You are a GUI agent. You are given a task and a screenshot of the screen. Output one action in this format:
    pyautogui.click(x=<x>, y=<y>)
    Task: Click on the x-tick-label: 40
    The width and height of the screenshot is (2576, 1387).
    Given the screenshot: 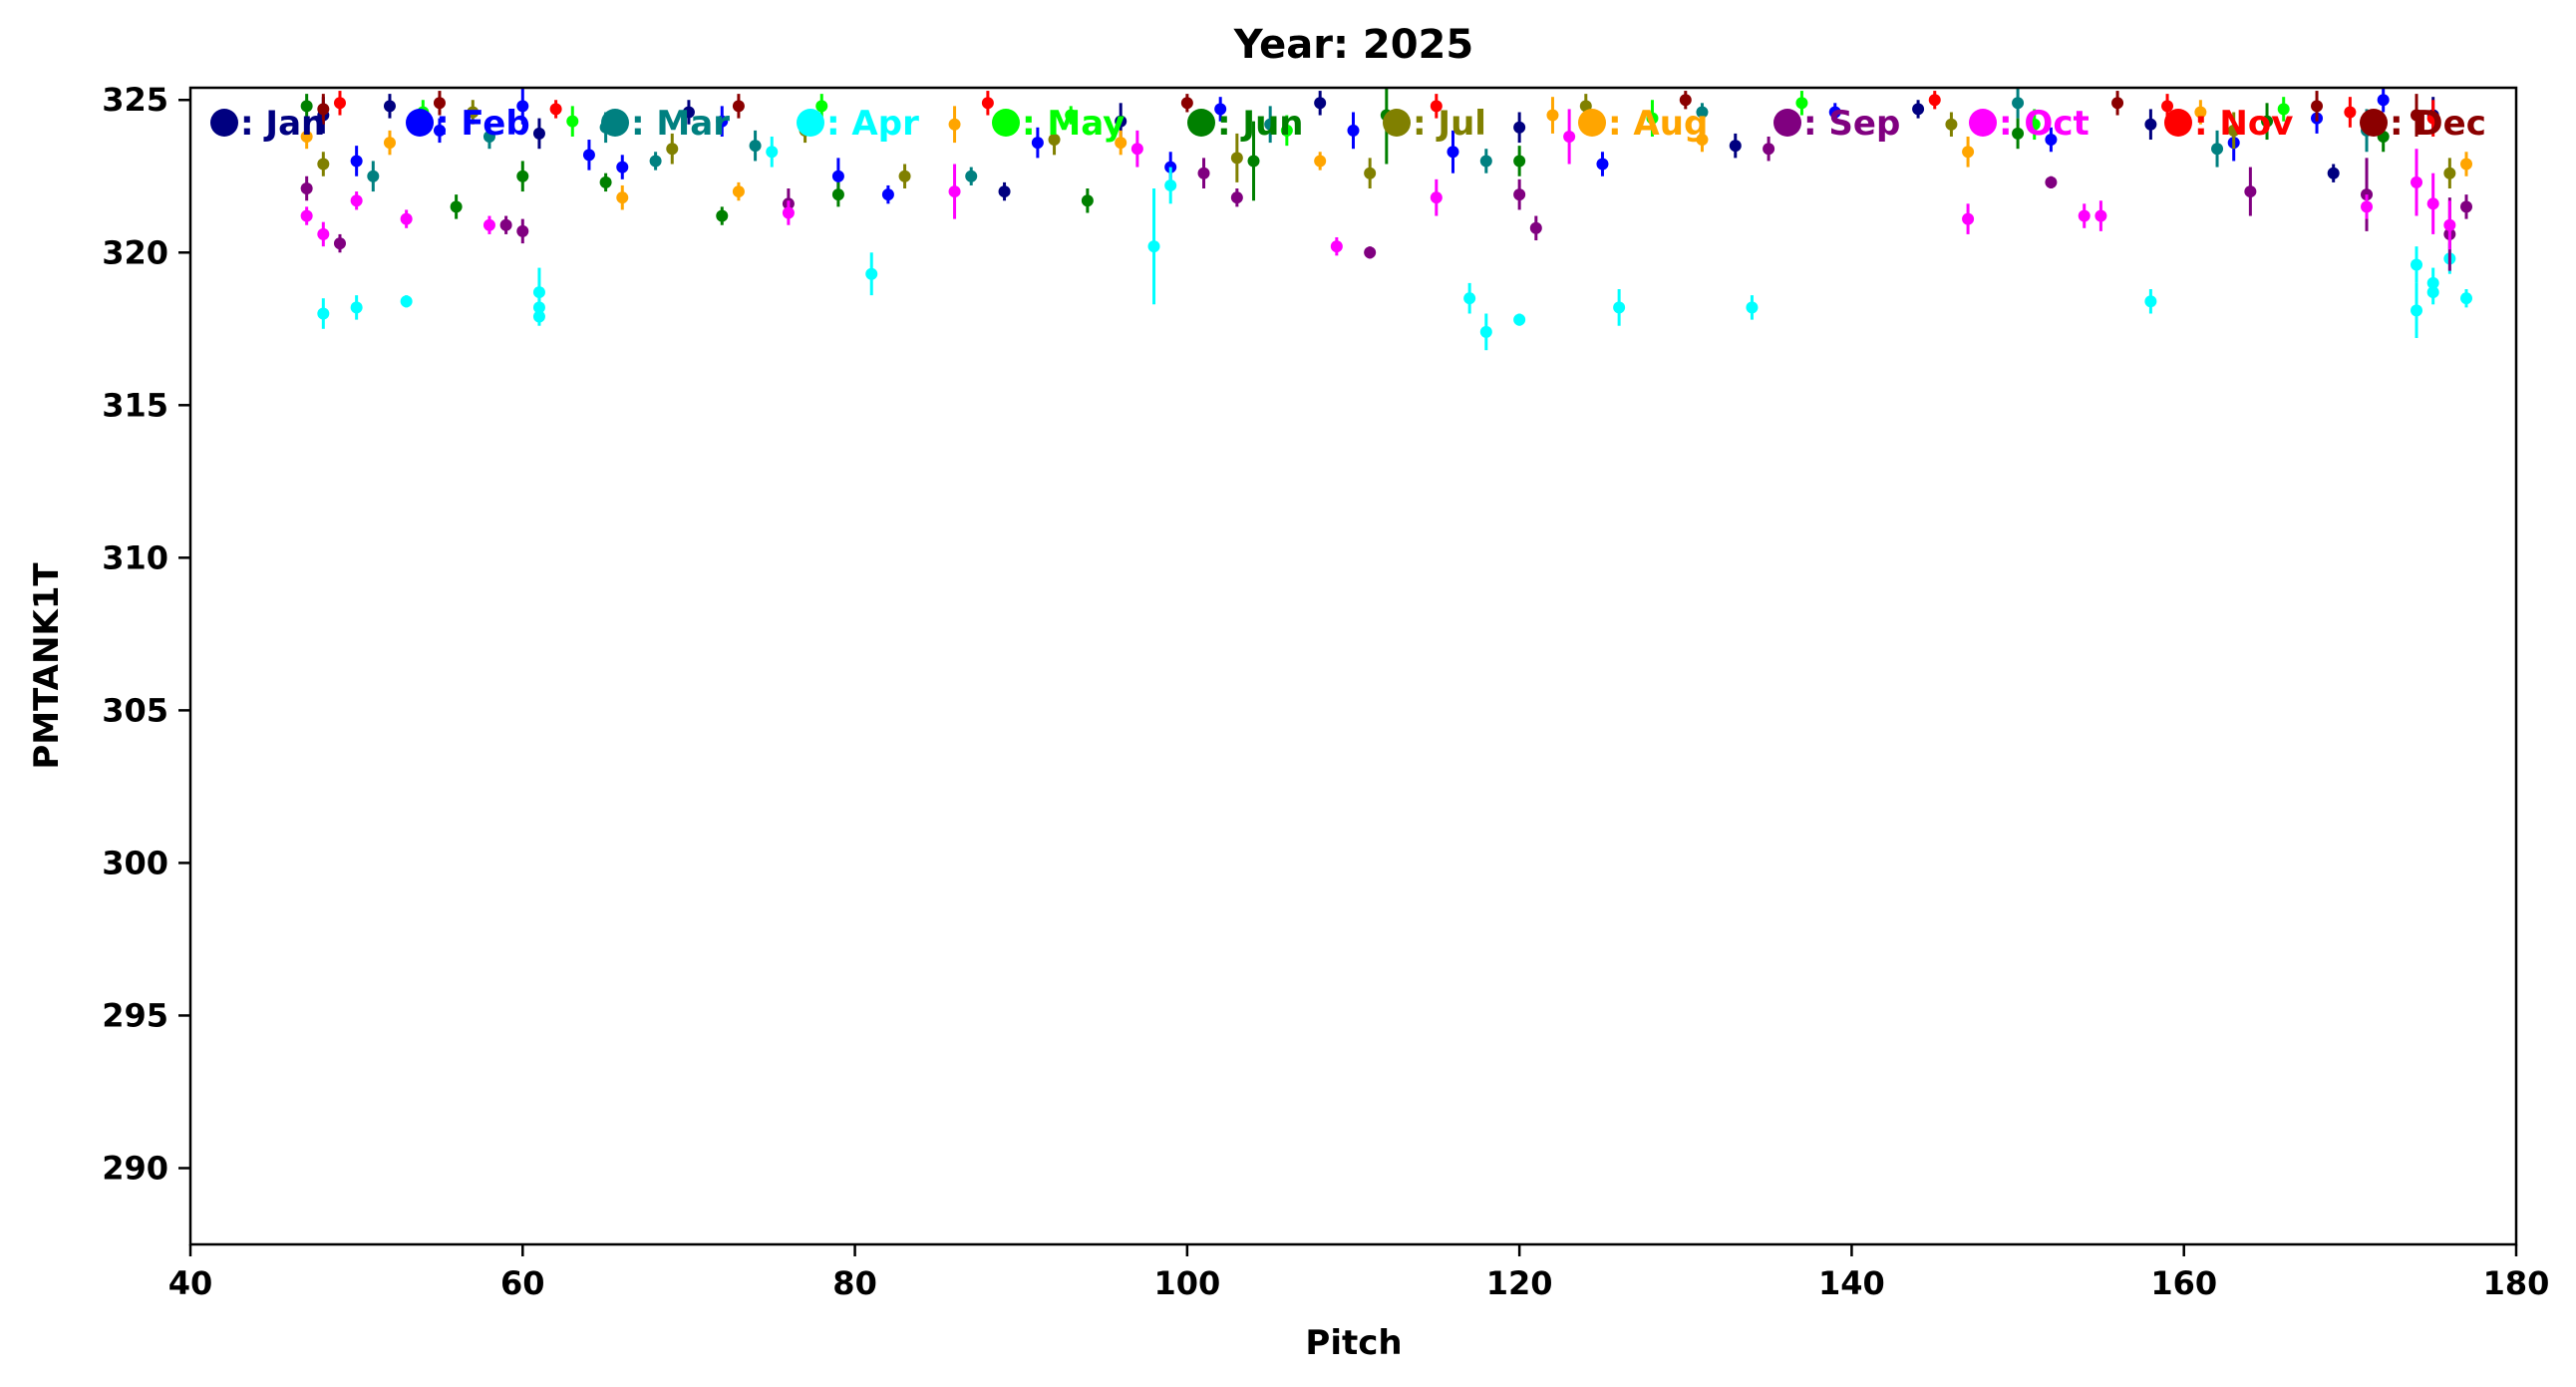 What is the action you would take?
    pyautogui.click(x=190, y=1283)
    